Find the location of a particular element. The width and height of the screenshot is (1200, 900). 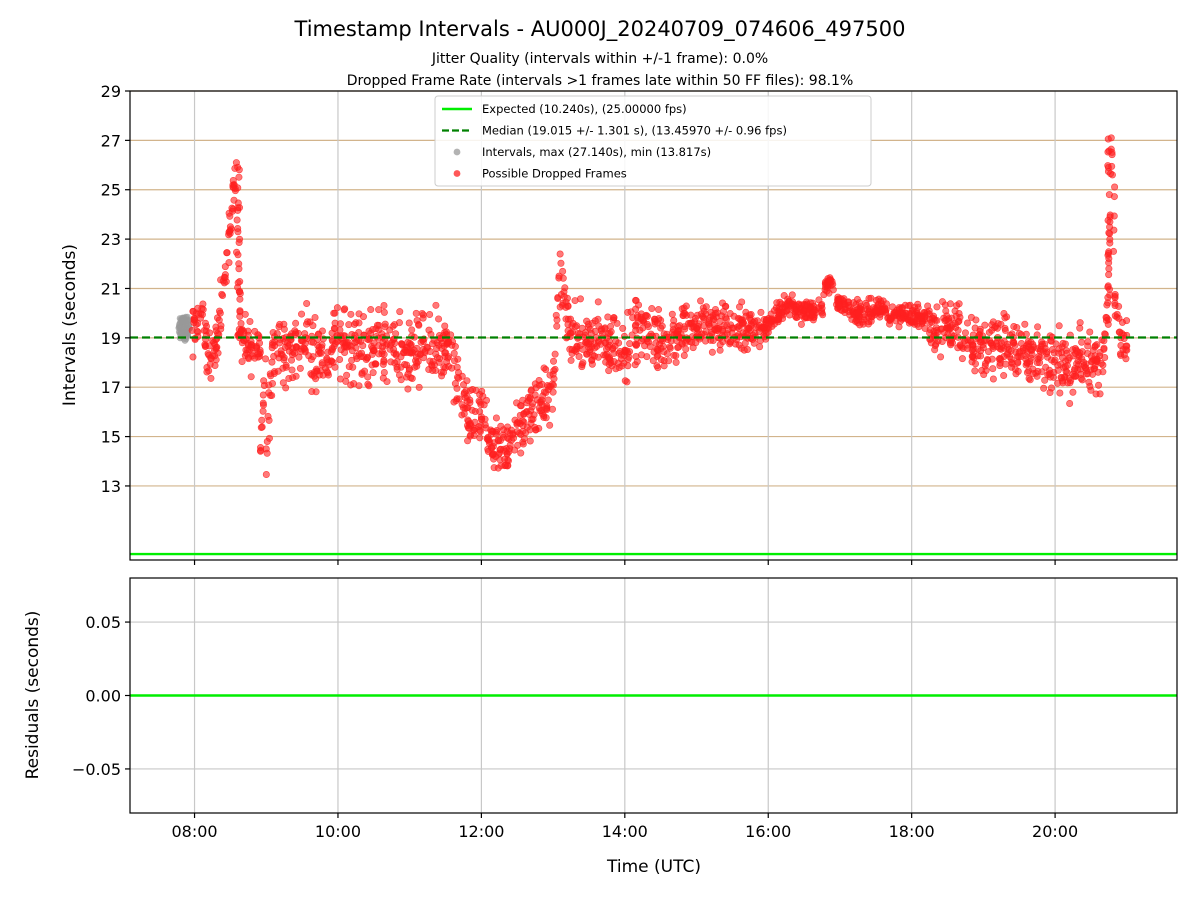

interval-point is located at coordinates (187, 317).